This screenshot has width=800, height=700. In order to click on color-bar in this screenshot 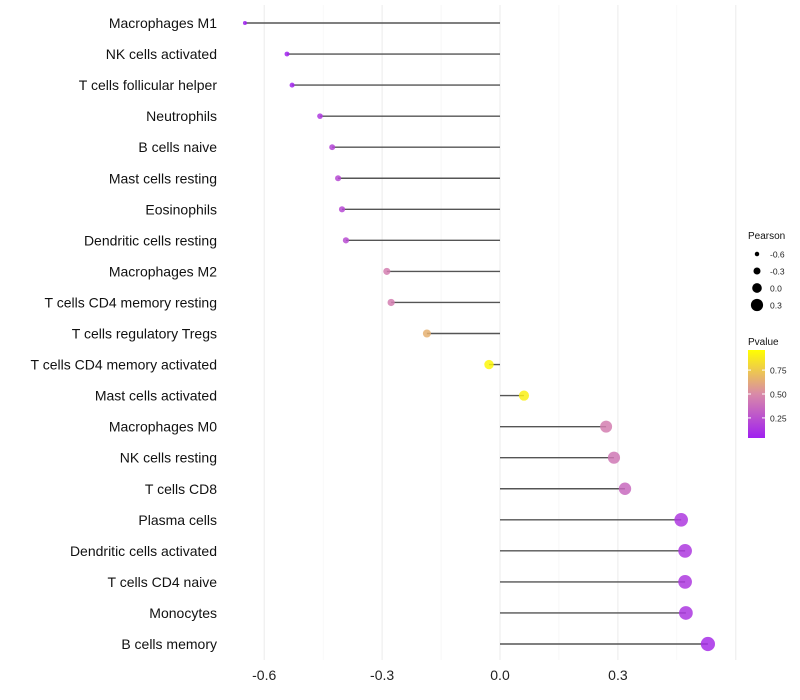, I will do `click(756, 394)`.